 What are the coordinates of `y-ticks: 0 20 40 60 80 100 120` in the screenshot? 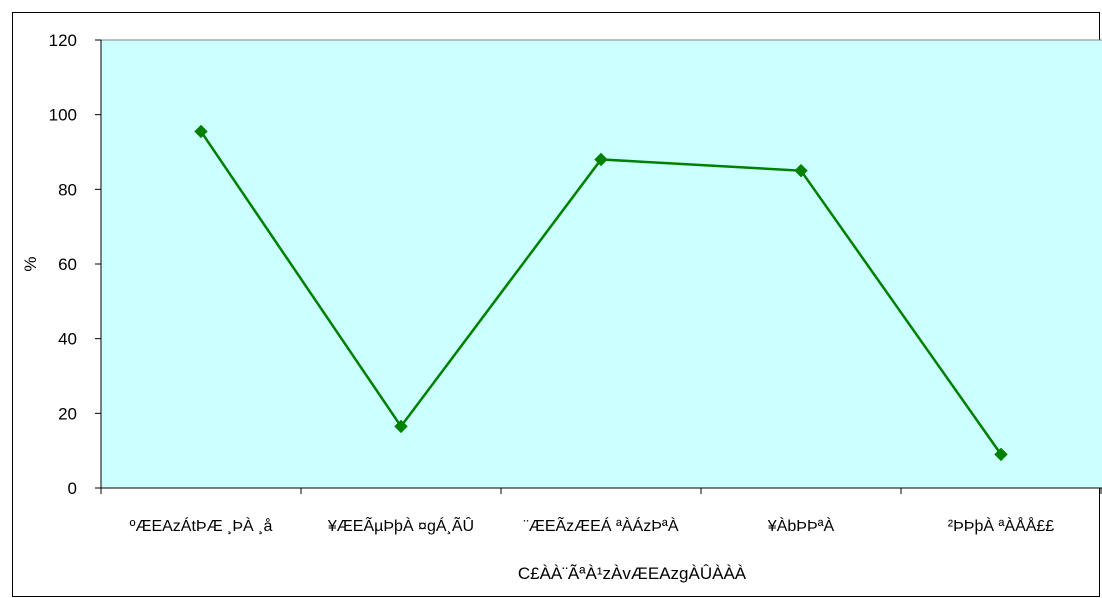 It's located at (75, 264).